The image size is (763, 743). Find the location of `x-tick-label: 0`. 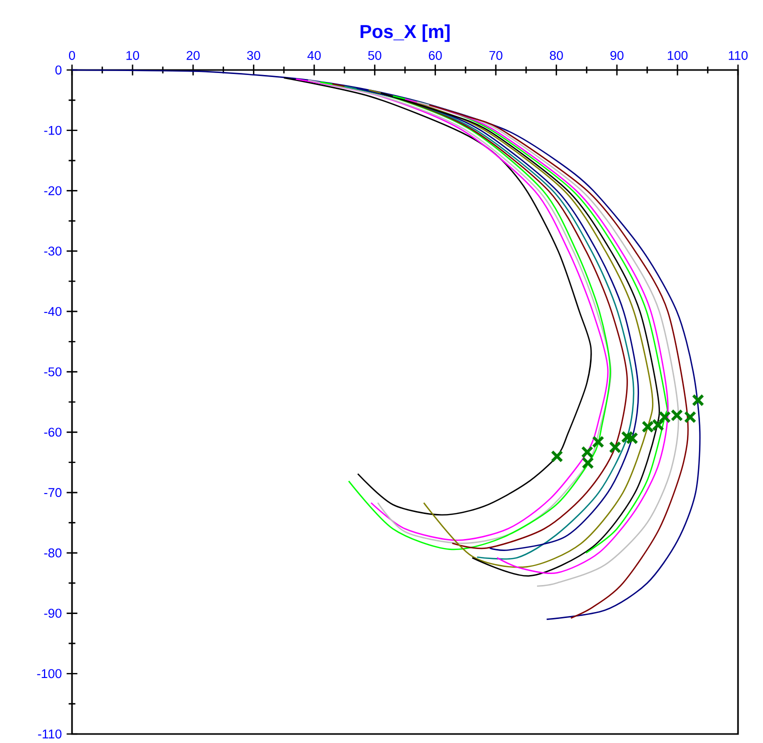

x-tick-label: 0 is located at coordinates (72, 55).